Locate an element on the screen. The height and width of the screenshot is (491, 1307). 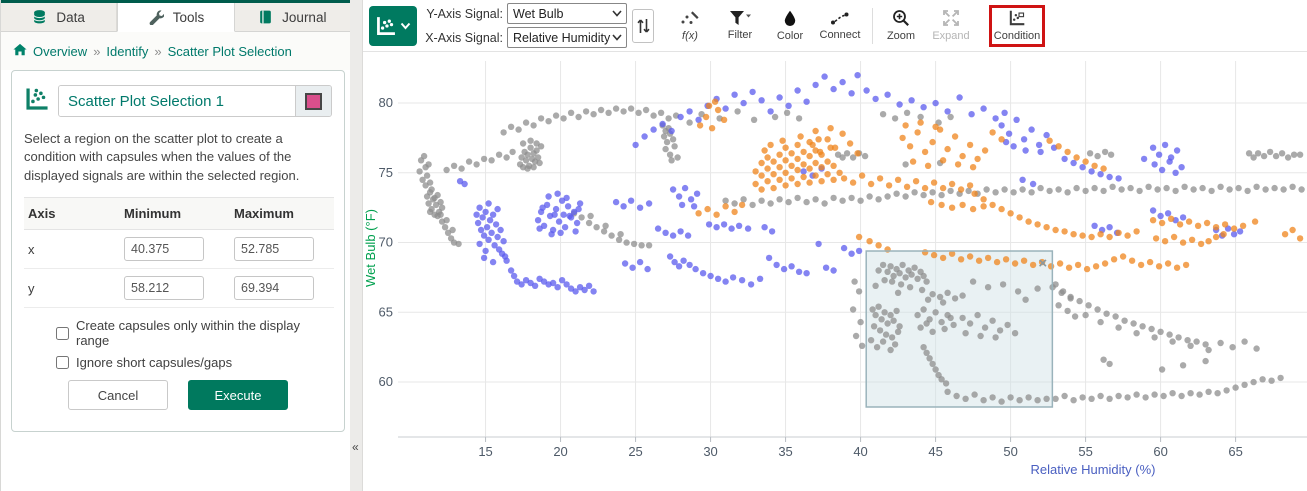
expand-arrows-icon is located at coordinates (951, 18).